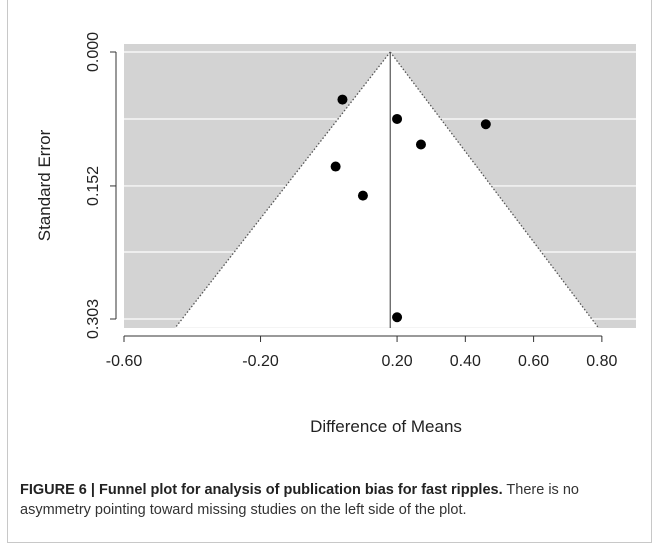  I want to click on x-tick-label: 0.40, so click(465, 361).